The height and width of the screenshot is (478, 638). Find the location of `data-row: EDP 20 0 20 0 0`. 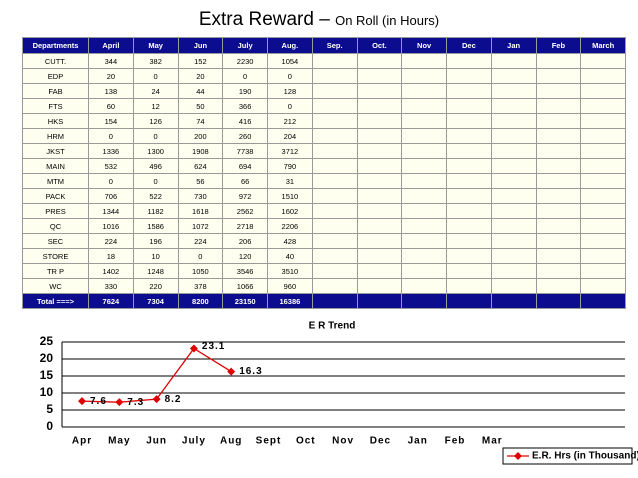

data-row: EDP 20 0 20 0 0 is located at coordinates (324, 76).